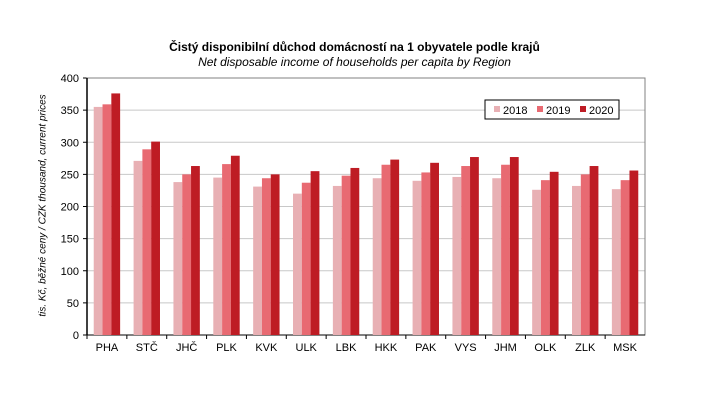  Describe the element at coordinates (226, 249) in the screenshot. I see `bar-2019-PLK` at that location.